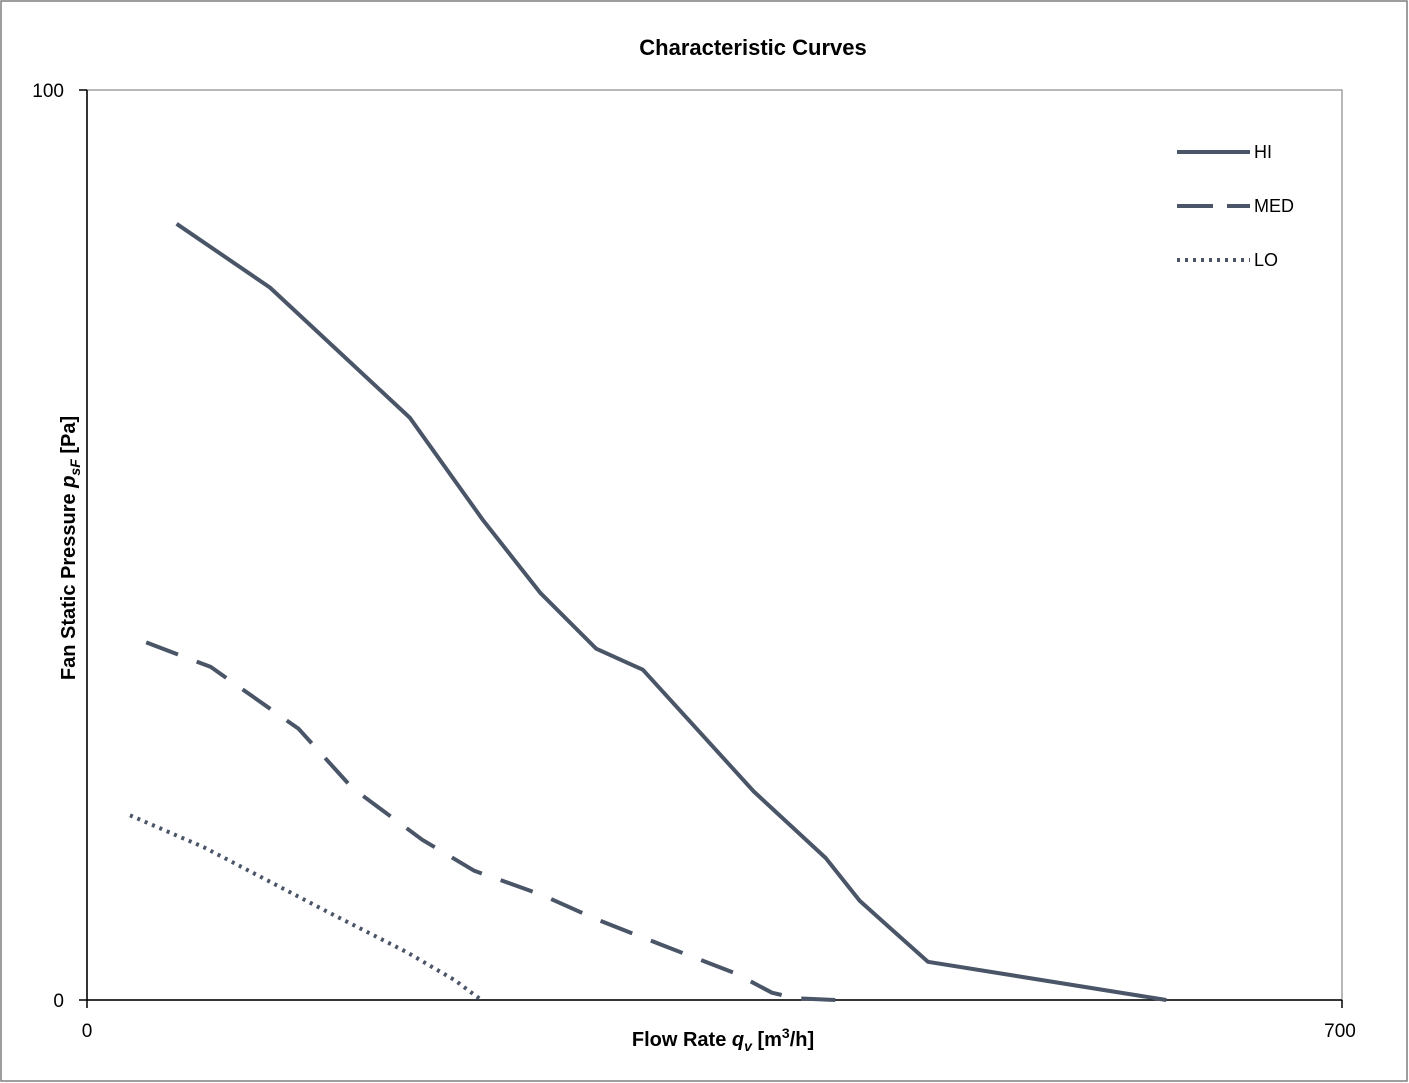 Image resolution: width=1409 pixels, height=1083 pixels. I want to click on y-axis-label-prefix: Fan Static Pressure, so click(69, 584).